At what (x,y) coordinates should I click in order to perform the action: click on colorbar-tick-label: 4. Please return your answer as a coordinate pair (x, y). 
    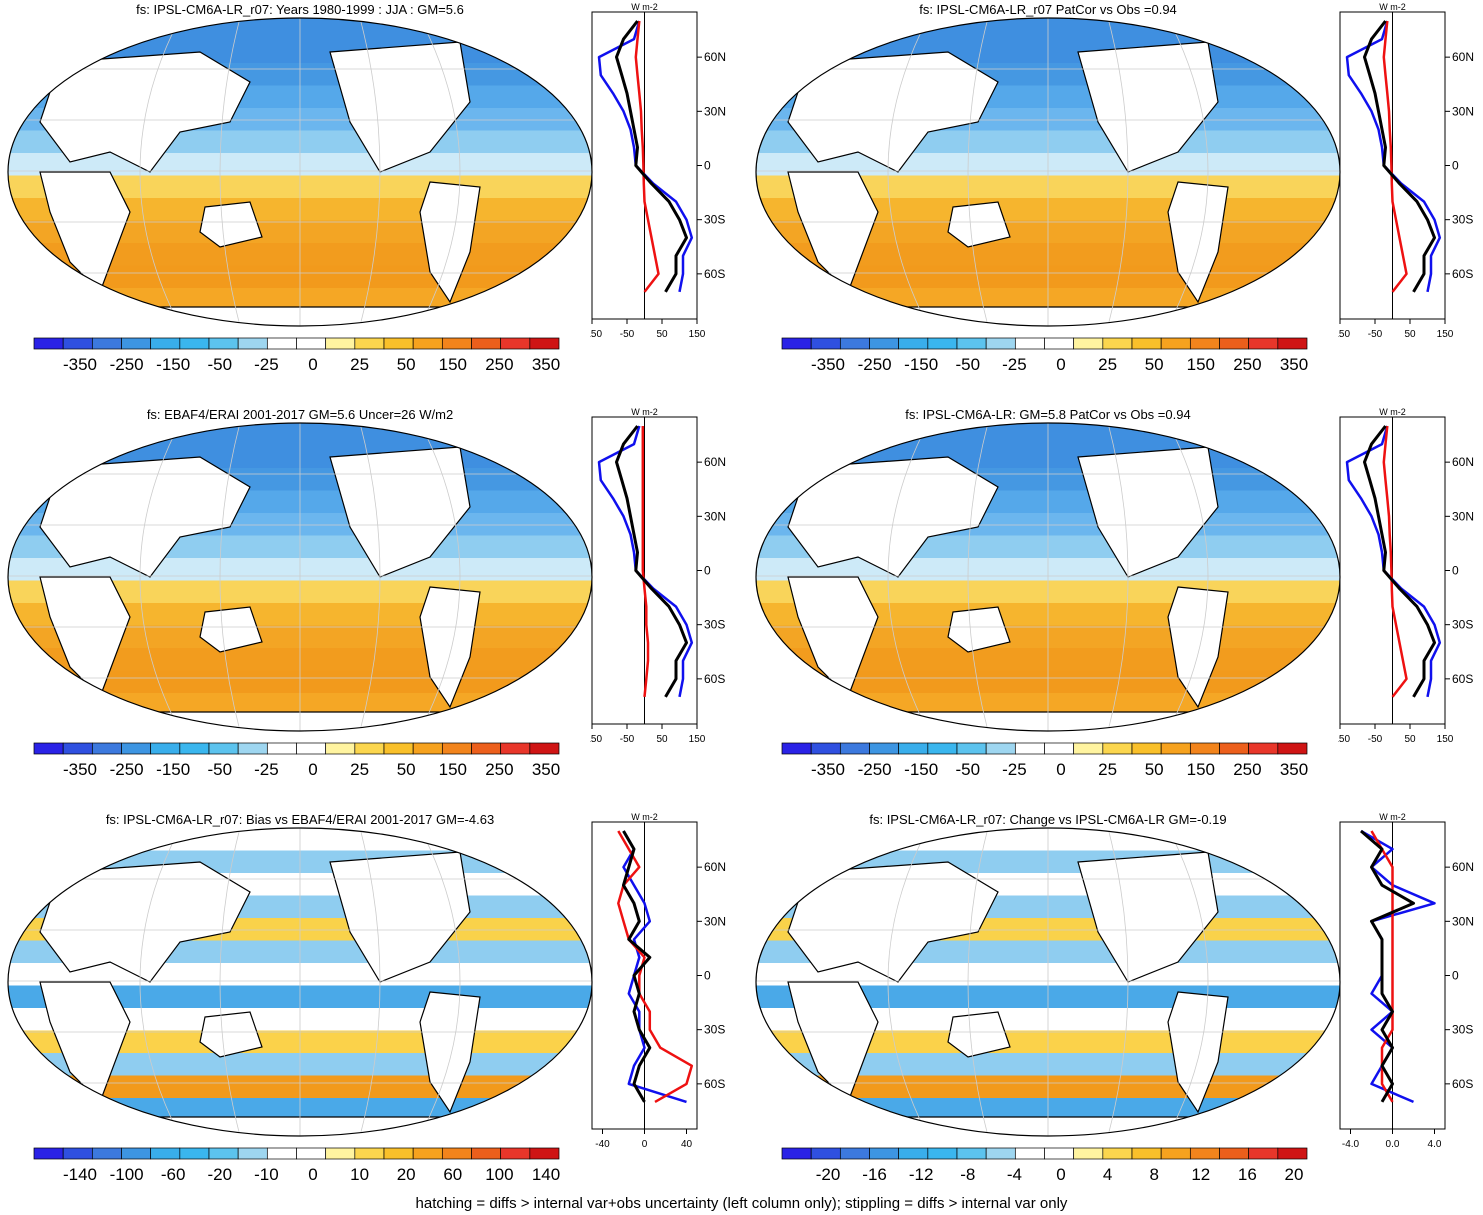
    Looking at the image, I should click on (1107, 1174).